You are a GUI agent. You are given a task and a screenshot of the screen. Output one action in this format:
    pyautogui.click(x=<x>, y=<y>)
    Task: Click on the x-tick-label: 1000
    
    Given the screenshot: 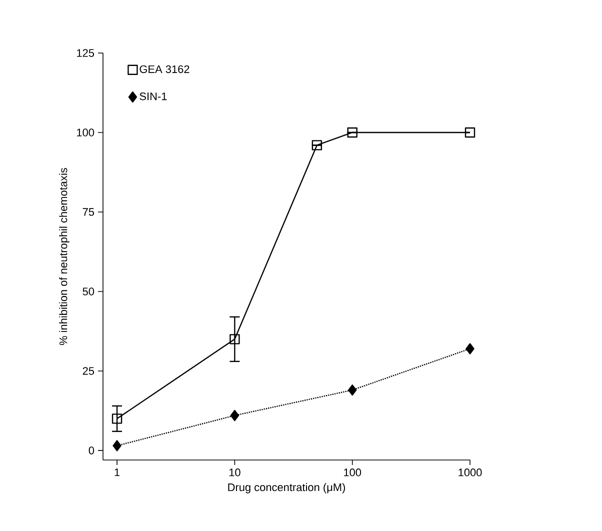 What is the action you would take?
    pyautogui.click(x=470, y=472)
    